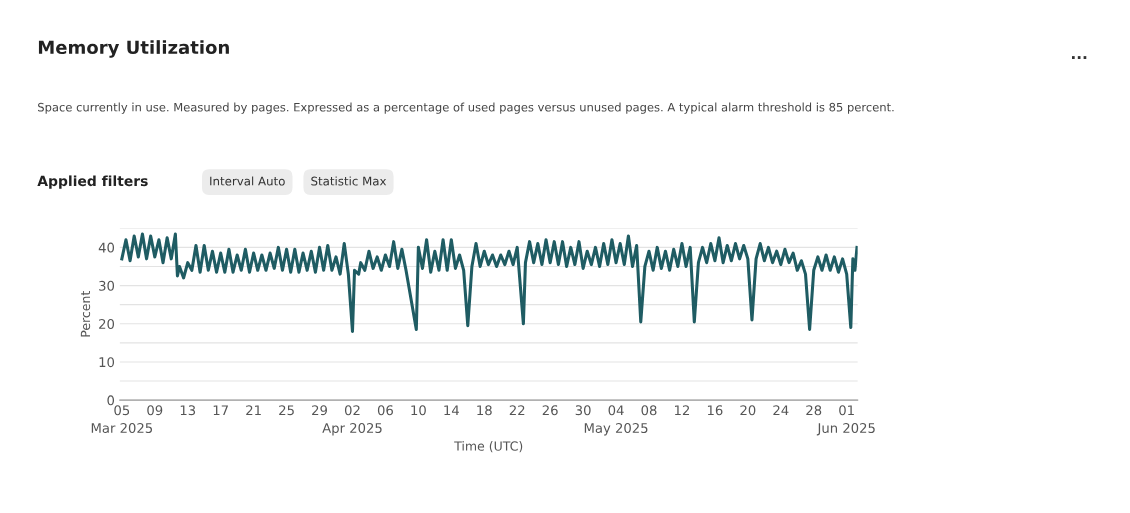 The height and width of the screenshot is (513, 1130). Describe the element at coordinates (814, 410) in the screenshot. I see `x-tick-label: 28` at that location.